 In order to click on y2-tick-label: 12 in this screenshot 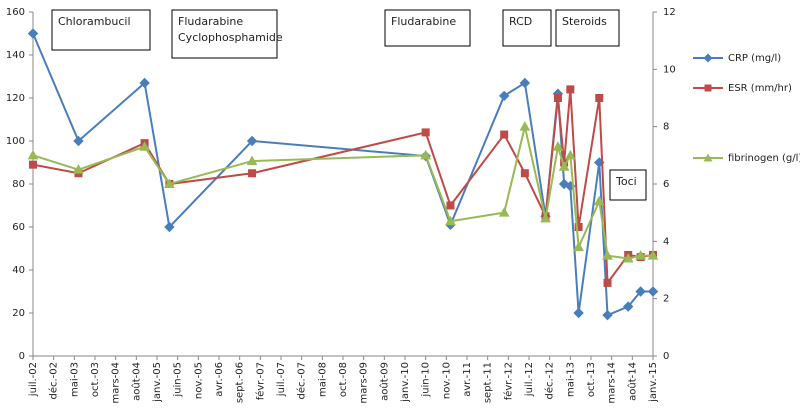, I will do `click(669, 12)`.